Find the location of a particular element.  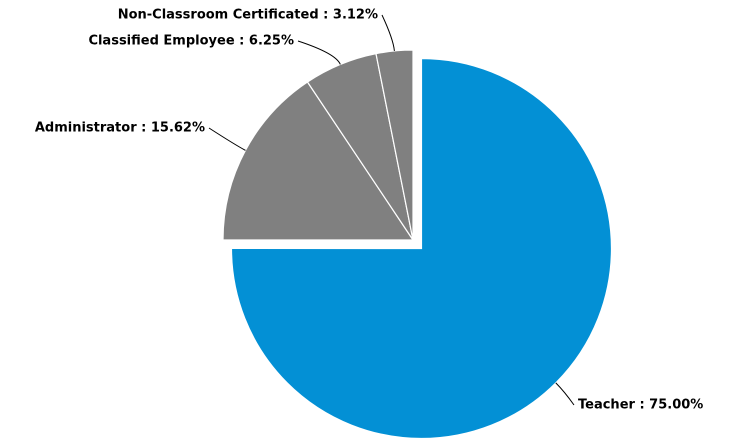

data-label: Administrator : 15.62% is located at coordinates (120, 128).